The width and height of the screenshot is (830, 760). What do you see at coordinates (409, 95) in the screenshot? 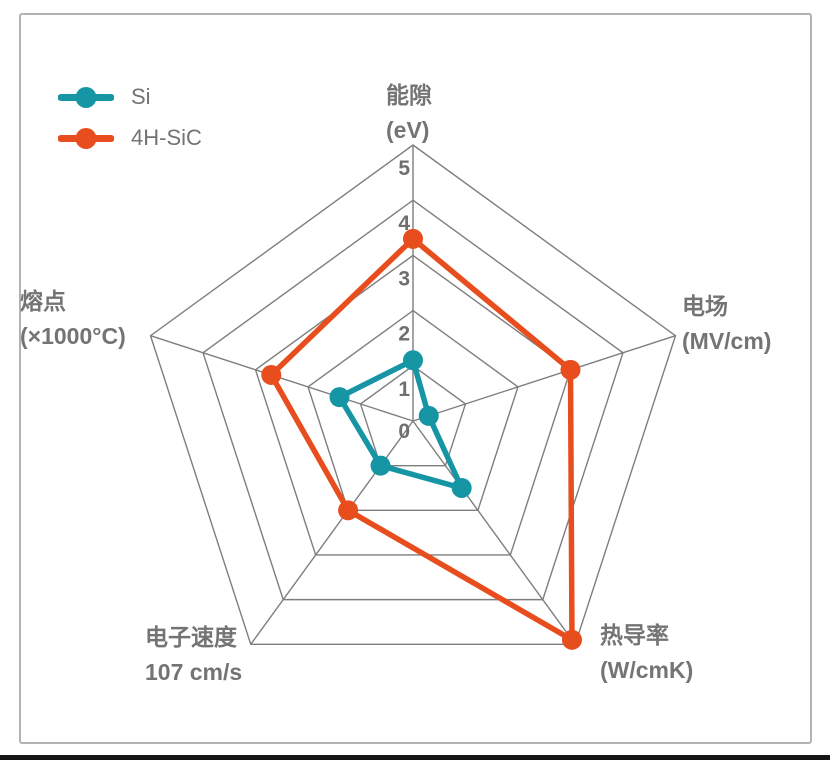
I see `axis-name: 能隙` at bounding box center [409, 95].